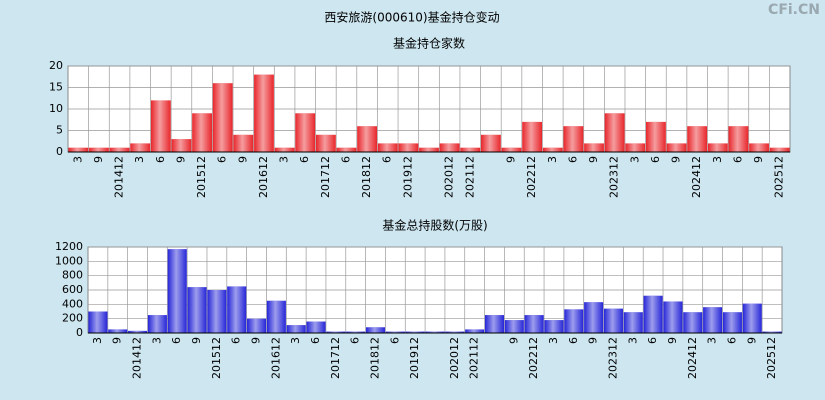 The width and height of the screenshot is (825, 400). Describe the element at coordinates (366, 177) in the screenshot. I see `x-tick-label: 201812` at that location.